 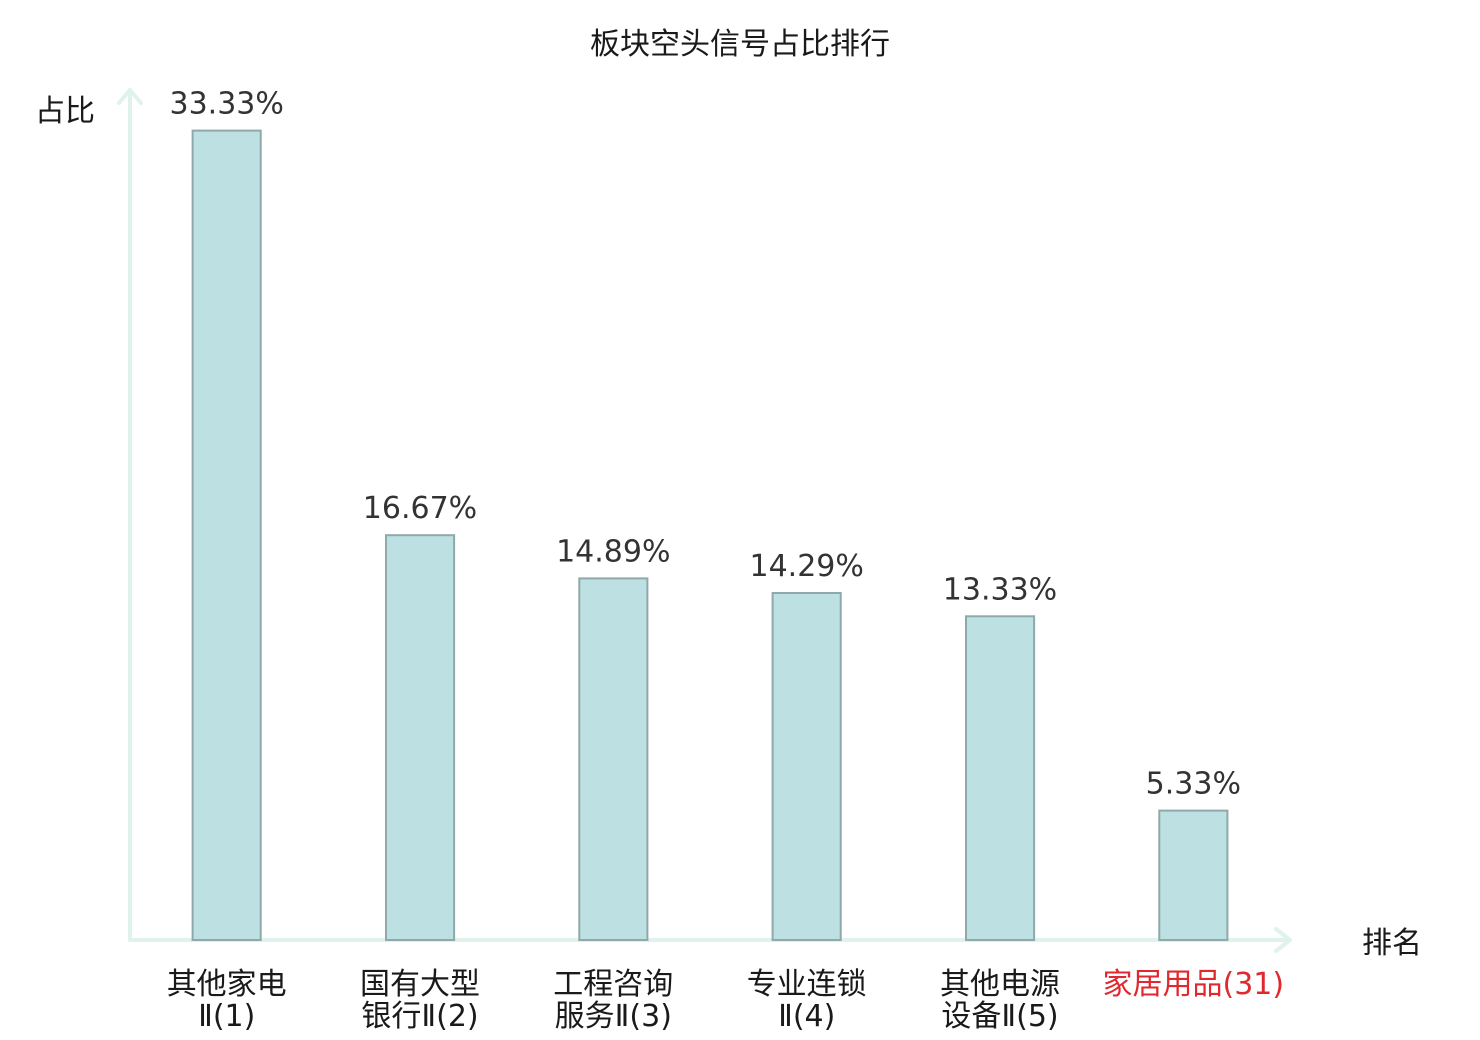 I want to click on category-label-line: 工程咨询, so click(x=613, y=984).